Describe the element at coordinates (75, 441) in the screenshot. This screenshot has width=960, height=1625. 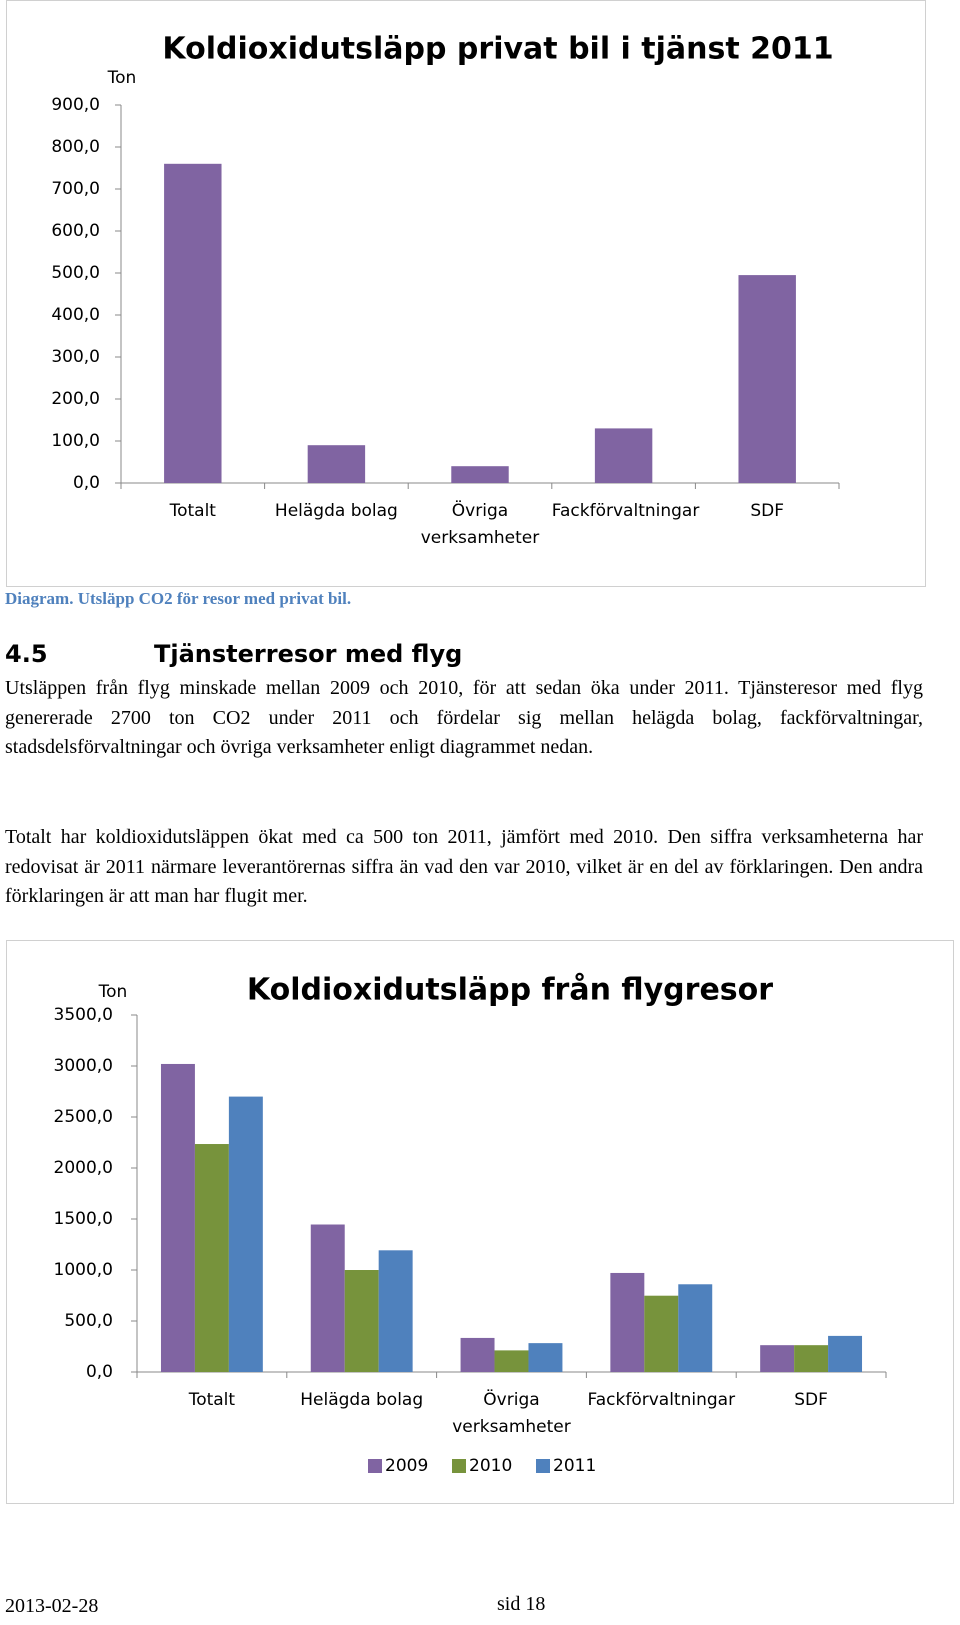
I see `y-tick-label: 100,0` at that location.